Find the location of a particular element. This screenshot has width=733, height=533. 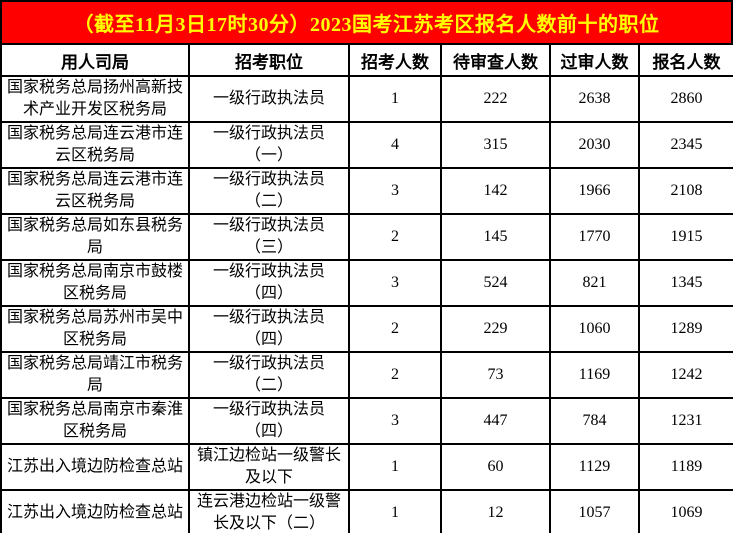

table-header: 用人司局 招考职位 招考人数 待审查人数 过审人数 报名人数 is located at coordinates (366, 60).